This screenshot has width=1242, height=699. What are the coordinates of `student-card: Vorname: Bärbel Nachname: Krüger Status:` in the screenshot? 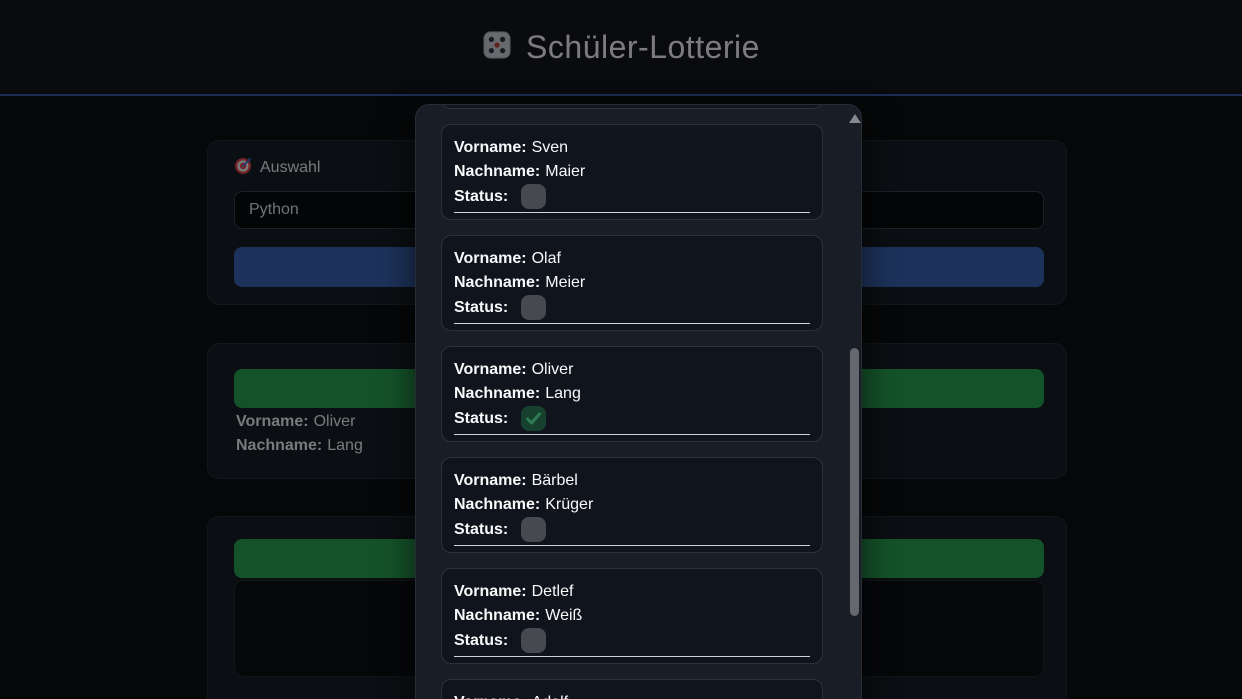 It's located at (632, 505).